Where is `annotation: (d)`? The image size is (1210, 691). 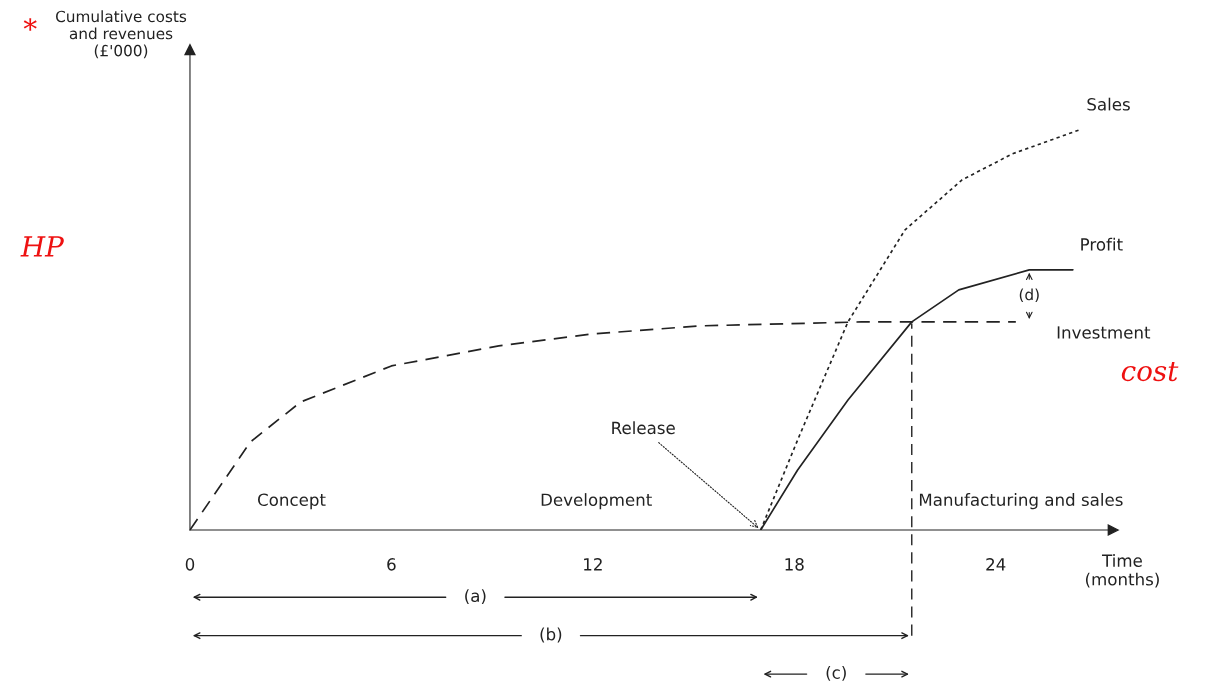
annotation: (d) is located at coordinates (1029, 295).